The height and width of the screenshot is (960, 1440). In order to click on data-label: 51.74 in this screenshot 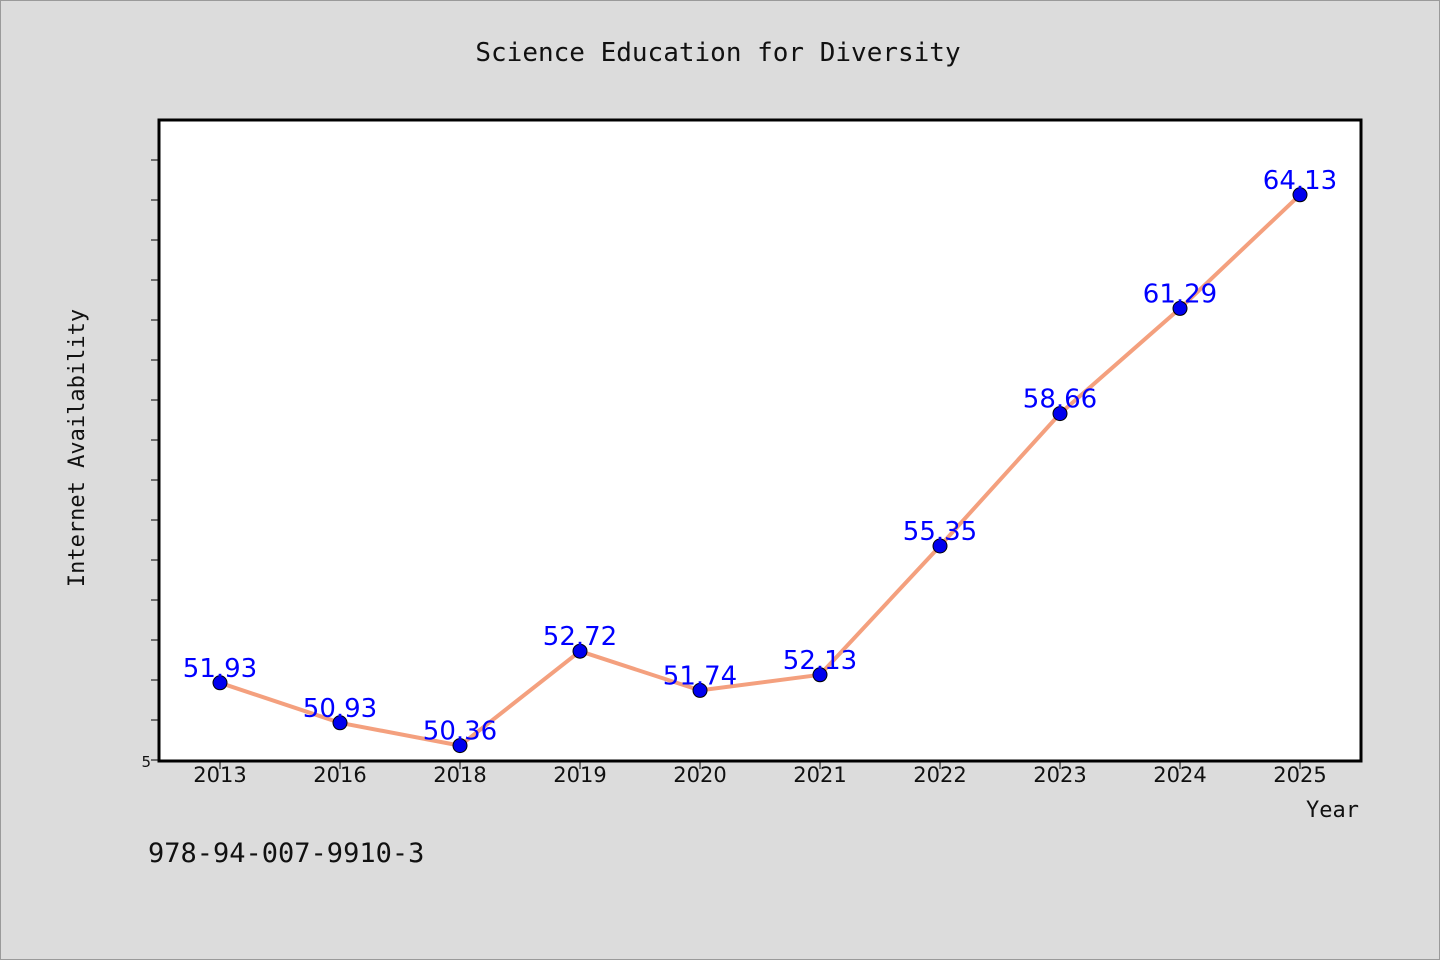, I will do `click(700, 676)`.